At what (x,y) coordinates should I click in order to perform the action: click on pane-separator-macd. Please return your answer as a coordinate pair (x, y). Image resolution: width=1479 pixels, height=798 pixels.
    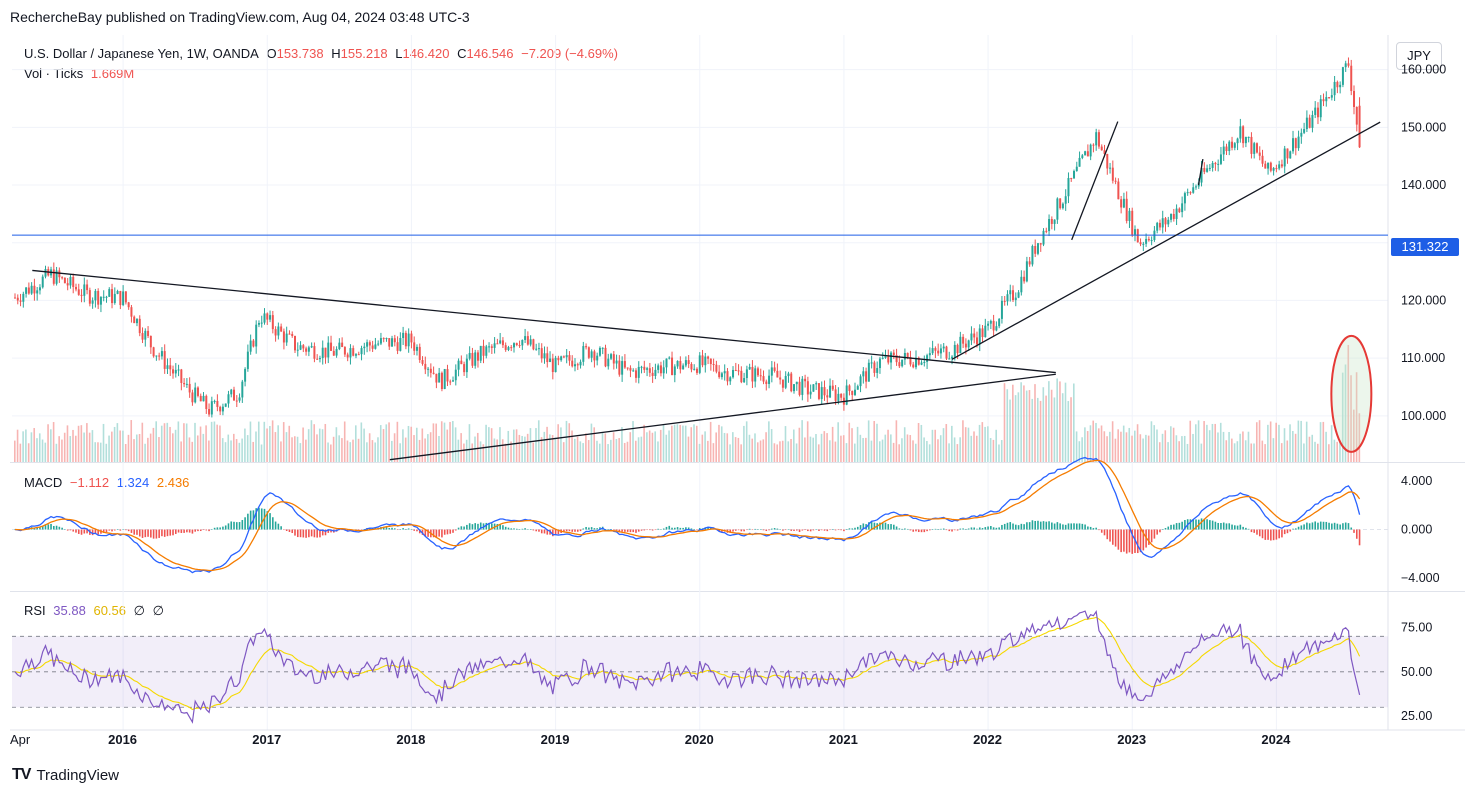
    Looking at the image, I should click on (737, 591).